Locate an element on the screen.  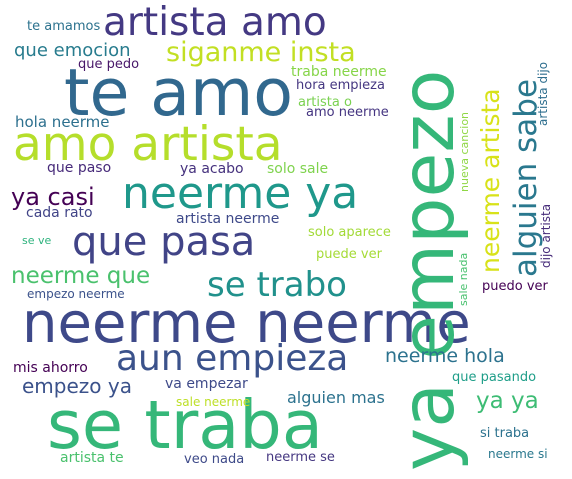
word: empezo ya is located at coordinates (77, 386).